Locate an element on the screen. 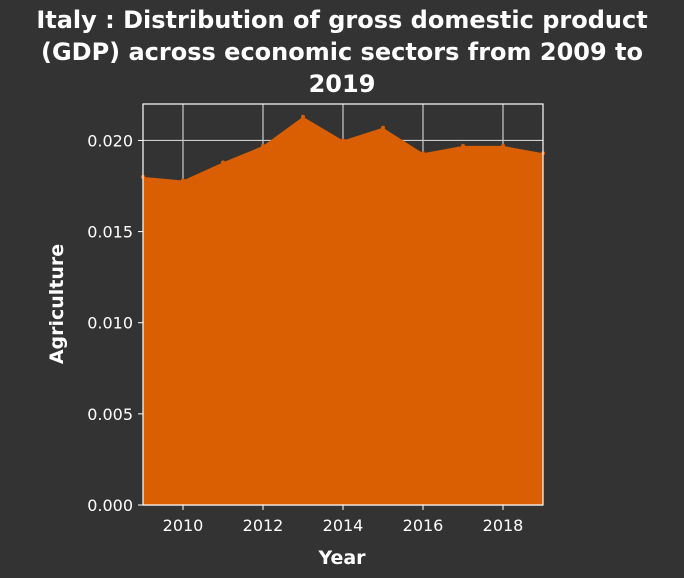  x-axis-ticks: 2010 2012 2014 2016 2018 is located at coordinates (343, 520).